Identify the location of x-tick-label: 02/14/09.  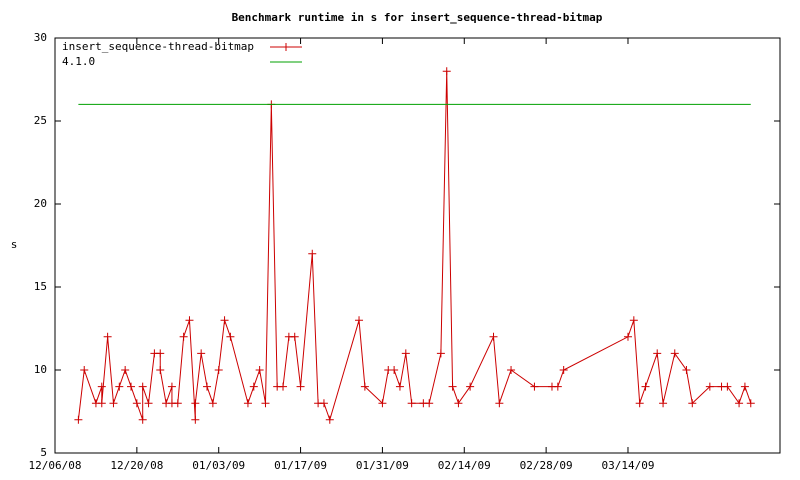
(464, 465).